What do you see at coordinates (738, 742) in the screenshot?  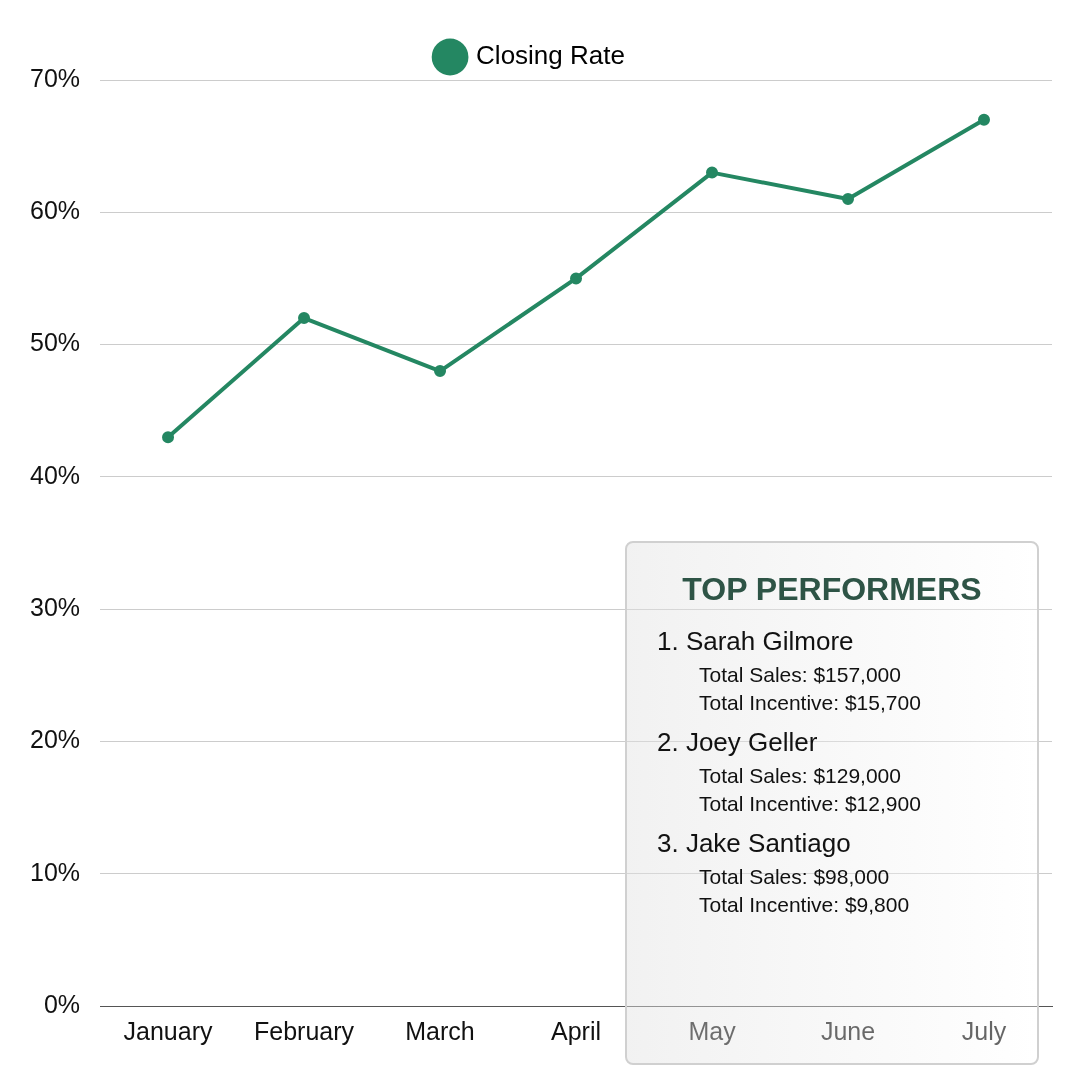 I see `annotation: 2. Joey Geller` at bounding box center [738, 742].